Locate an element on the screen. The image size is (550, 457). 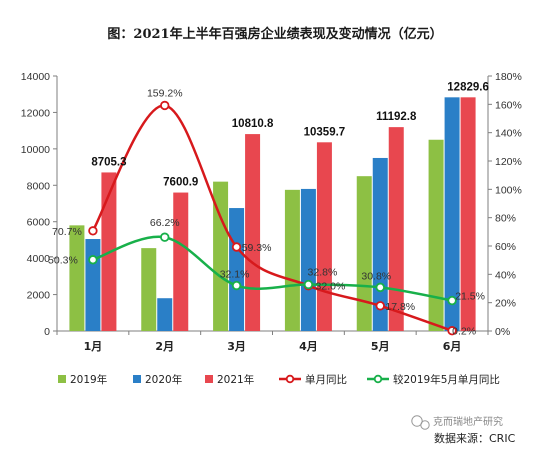
wechat-icon is located at coordinates (420, 422).